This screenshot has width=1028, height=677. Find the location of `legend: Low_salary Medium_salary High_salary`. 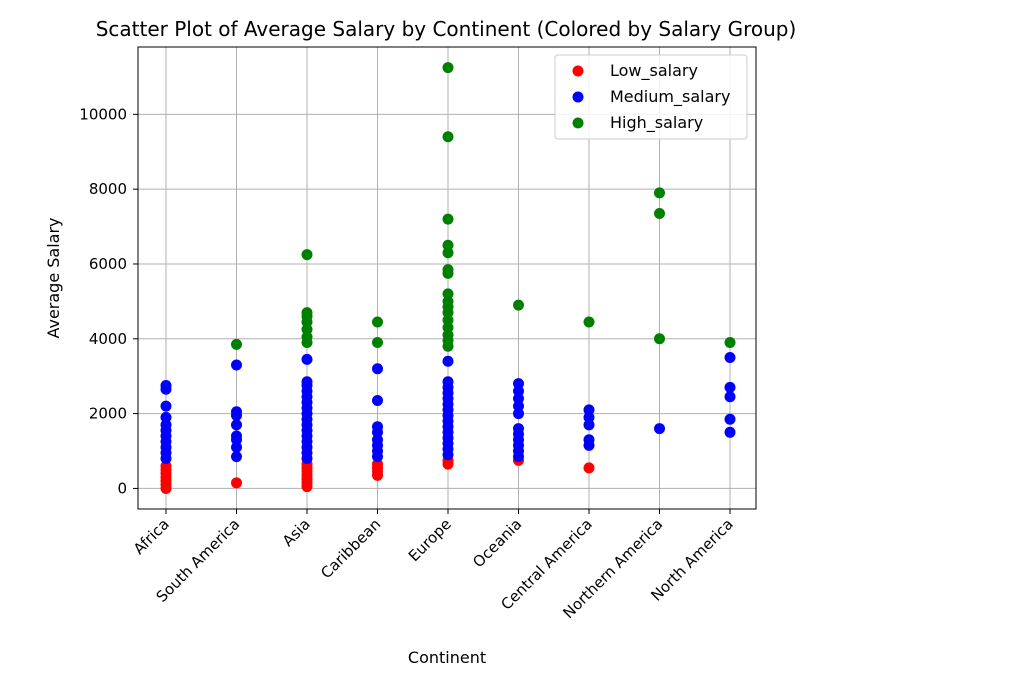

legend: Low_salary Medium_salary High_salary is located at coordinates (651, 97).